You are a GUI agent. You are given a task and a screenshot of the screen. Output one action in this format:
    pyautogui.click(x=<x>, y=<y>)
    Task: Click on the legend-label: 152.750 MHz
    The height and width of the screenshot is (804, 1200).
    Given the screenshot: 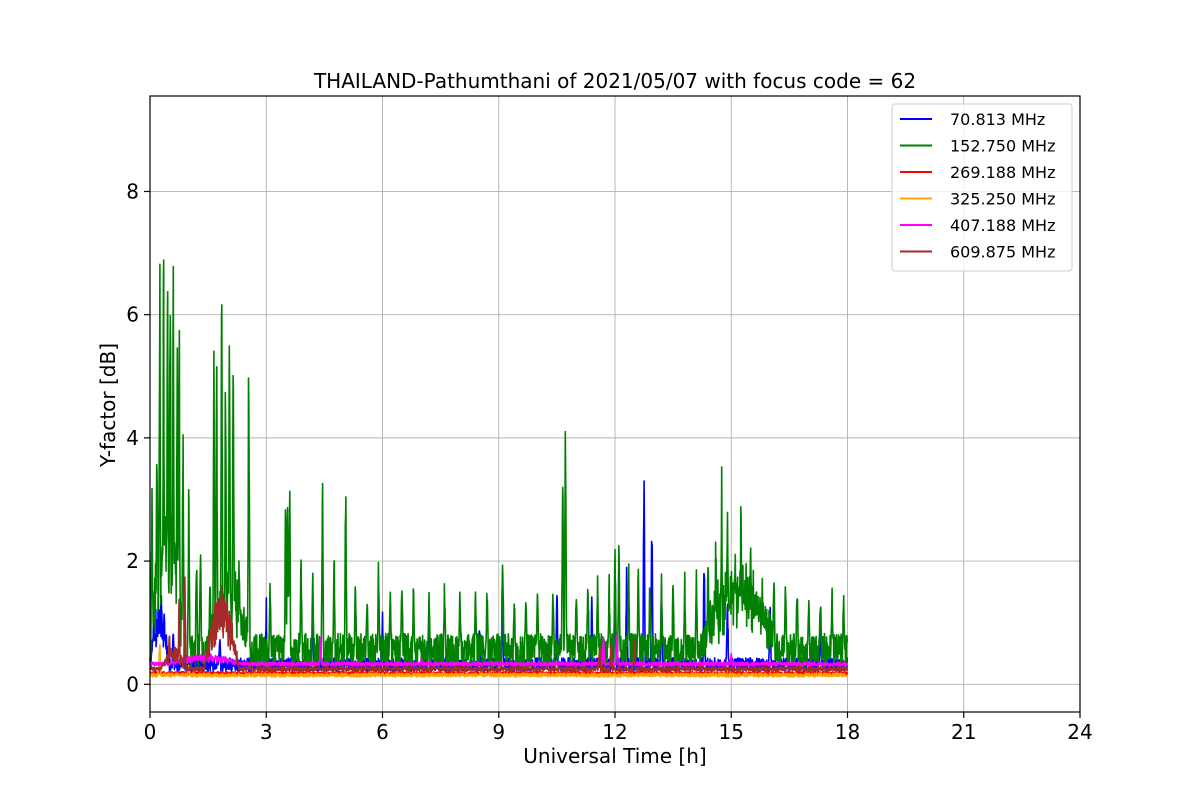 What is the action you would take?
    pyautogui.click(x=1002, y=146)
    